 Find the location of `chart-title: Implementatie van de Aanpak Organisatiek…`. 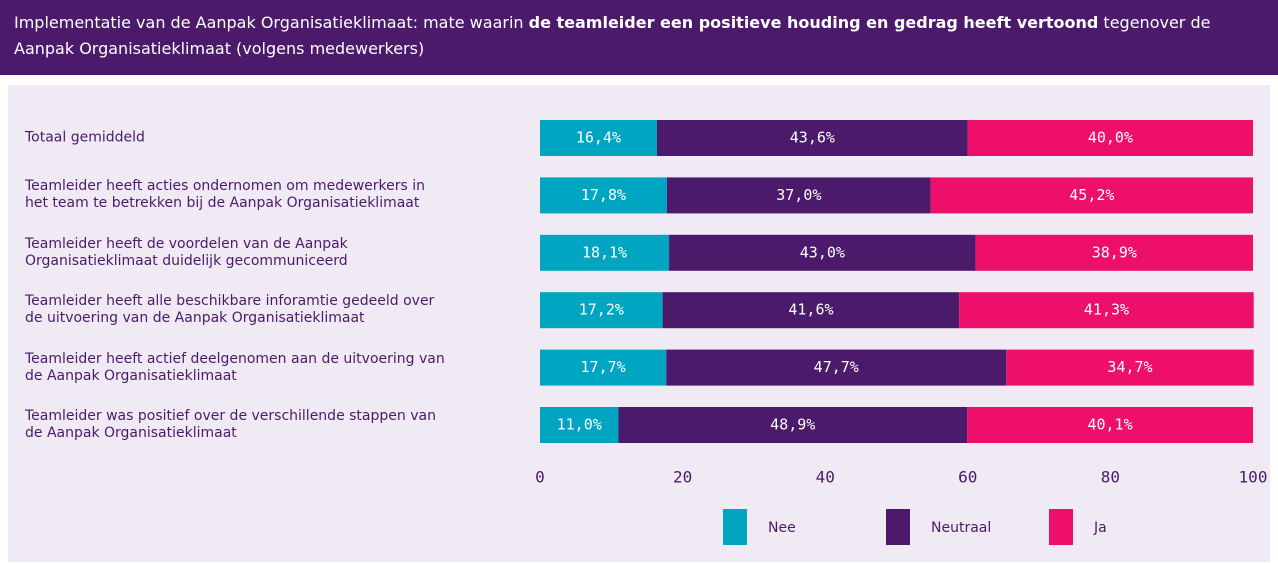

chart-title: Implementatie van de Aanpak Organisatiek… is located at coordinates (639, 37).